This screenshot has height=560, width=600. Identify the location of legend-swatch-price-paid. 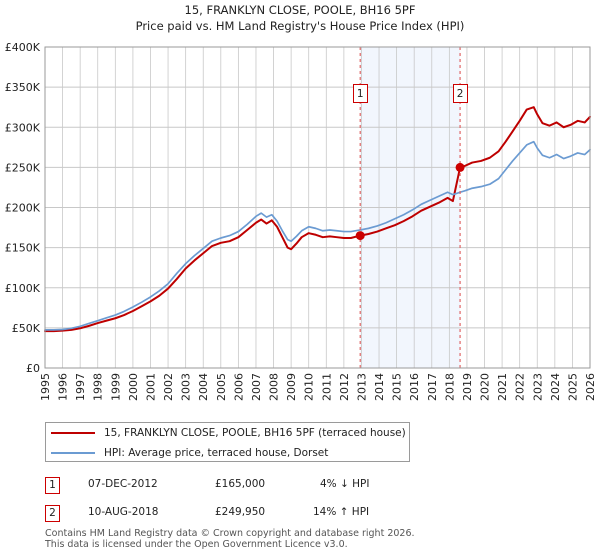
(73, 433).